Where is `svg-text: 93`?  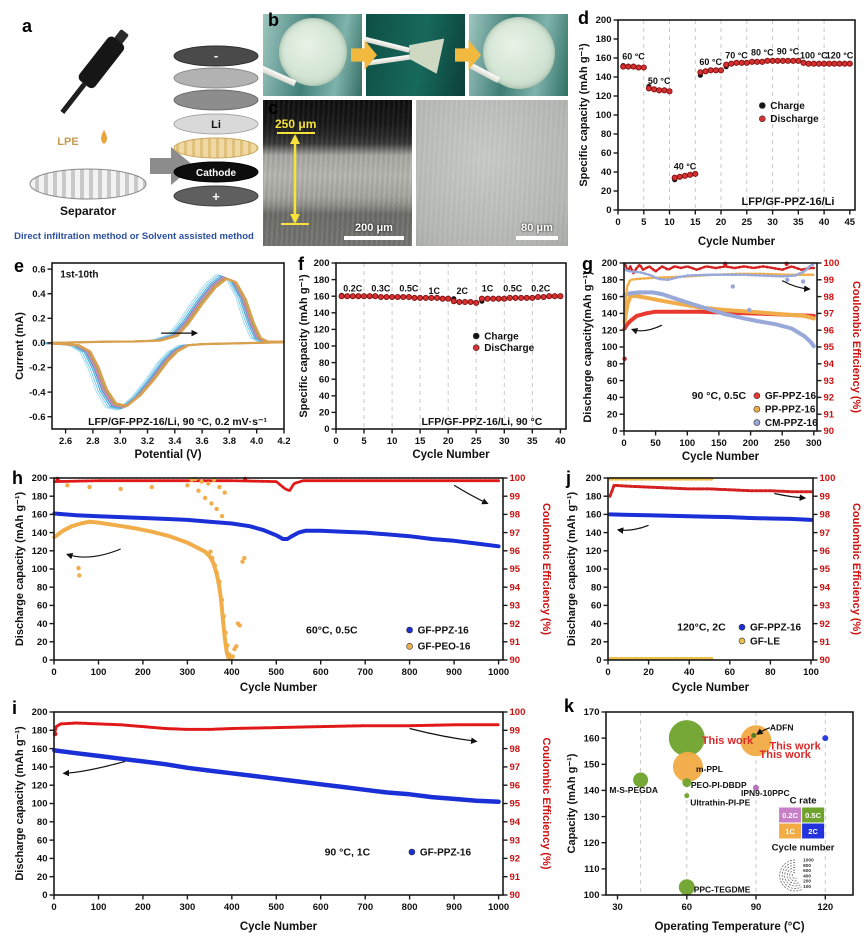 svg-text: 93 is located at coordinates (829, 381).